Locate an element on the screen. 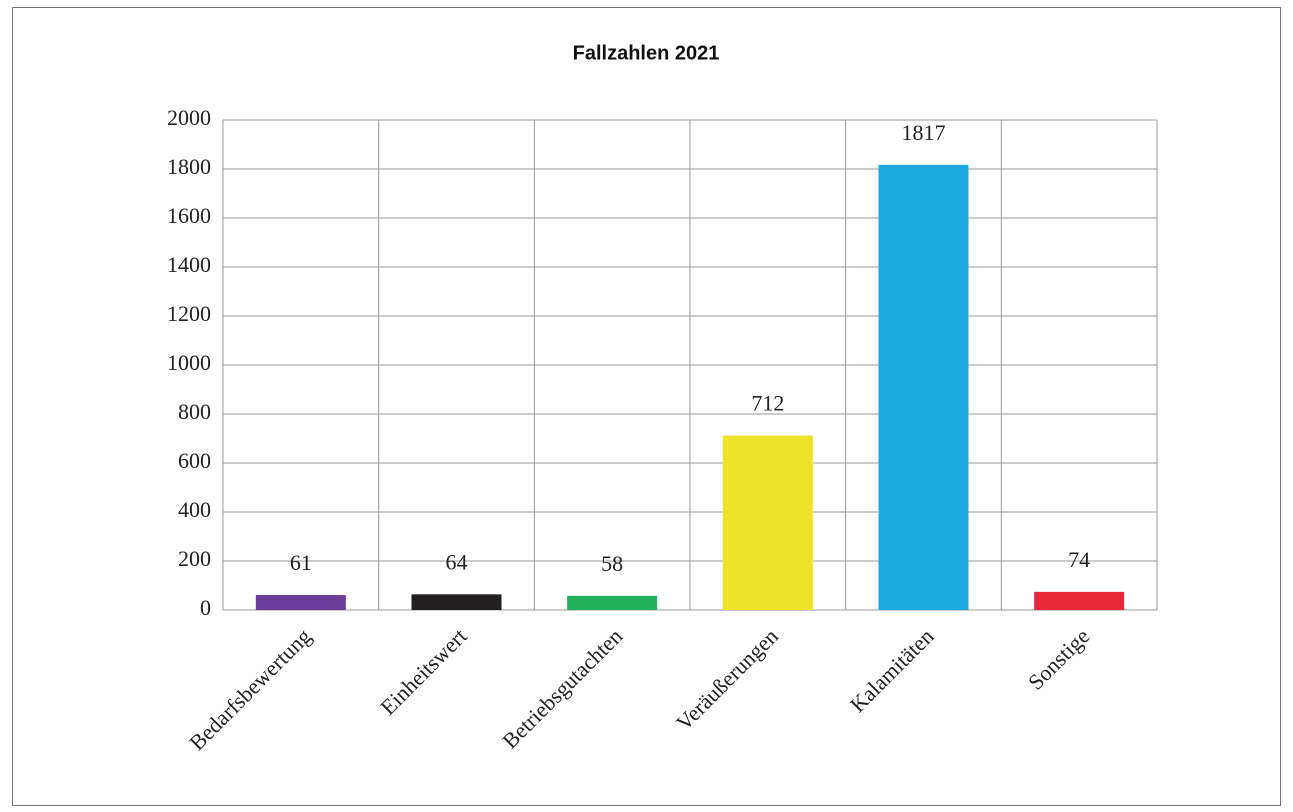  data-label: 58 is located at coordinates (612, 563).